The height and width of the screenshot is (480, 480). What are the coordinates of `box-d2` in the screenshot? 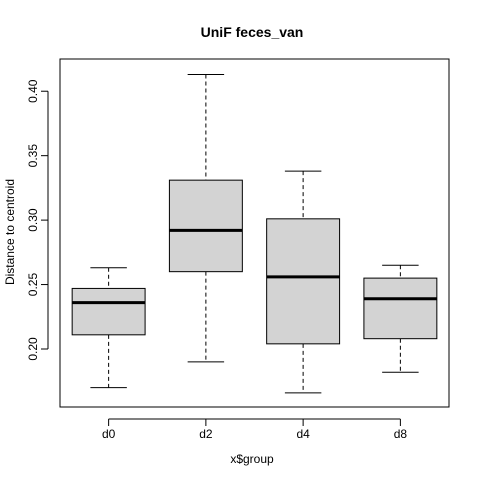 It's located at (205, 218).